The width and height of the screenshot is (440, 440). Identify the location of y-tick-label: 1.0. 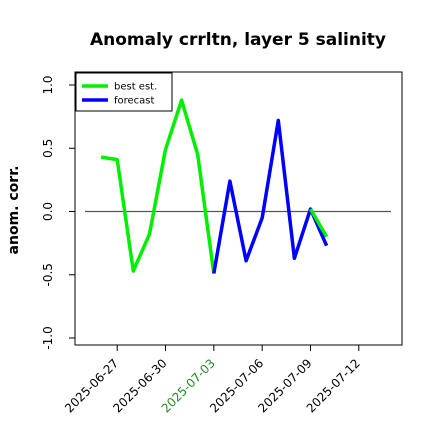
(48, 84).